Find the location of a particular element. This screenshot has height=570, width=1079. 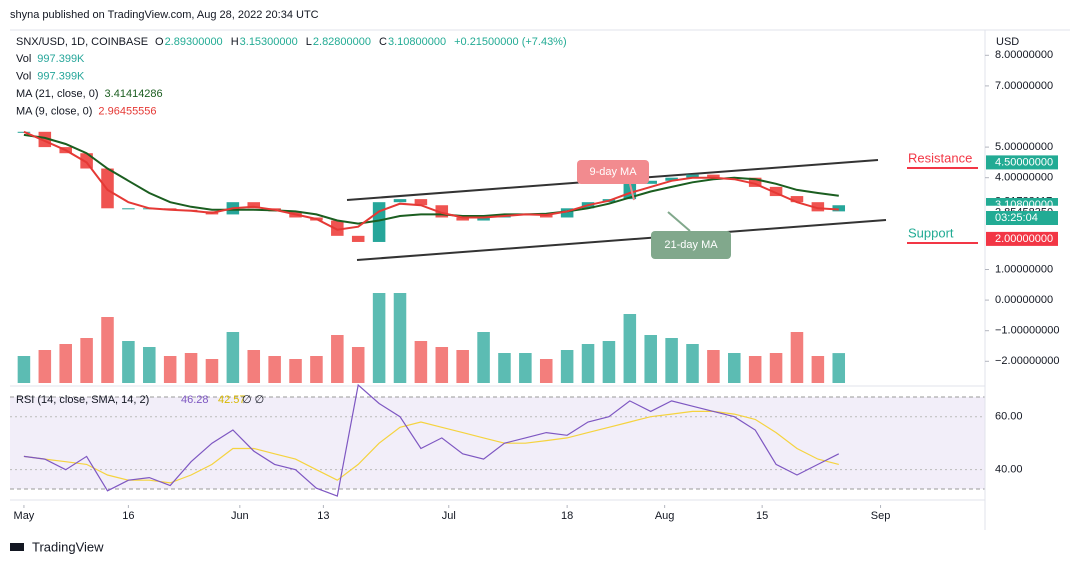

y-tick-label: 8.00000000 is located at coordinates (1024, 55).